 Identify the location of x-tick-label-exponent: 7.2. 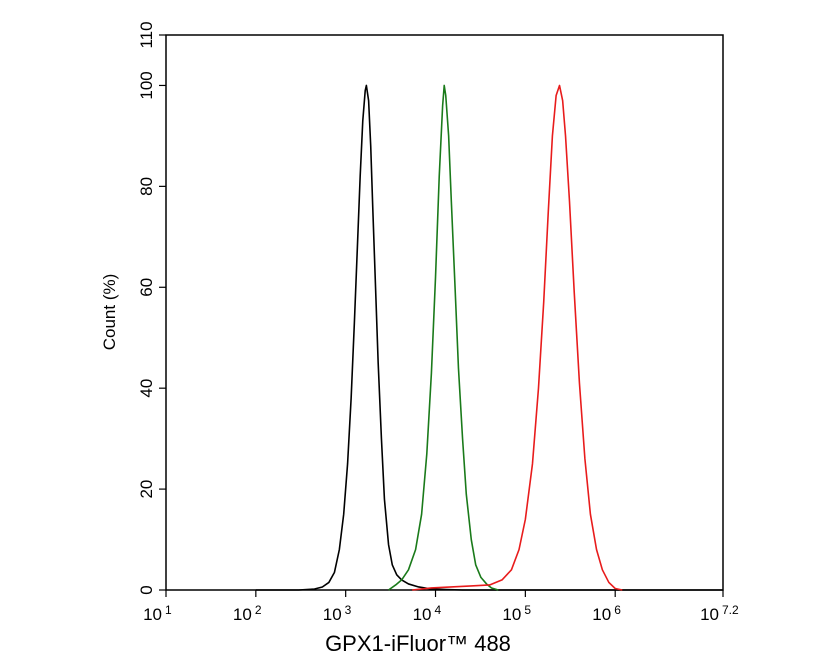
(730, 610).